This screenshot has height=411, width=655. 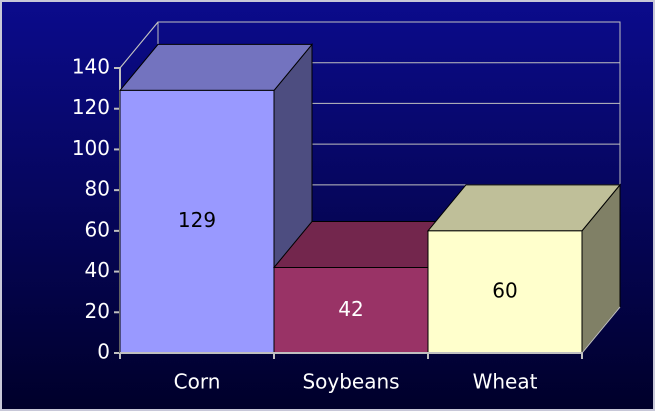 What do you see at coordinates (97, 311) in the screenshot?
I see `y-tick-label: 20` at bounding box center [97, 311].